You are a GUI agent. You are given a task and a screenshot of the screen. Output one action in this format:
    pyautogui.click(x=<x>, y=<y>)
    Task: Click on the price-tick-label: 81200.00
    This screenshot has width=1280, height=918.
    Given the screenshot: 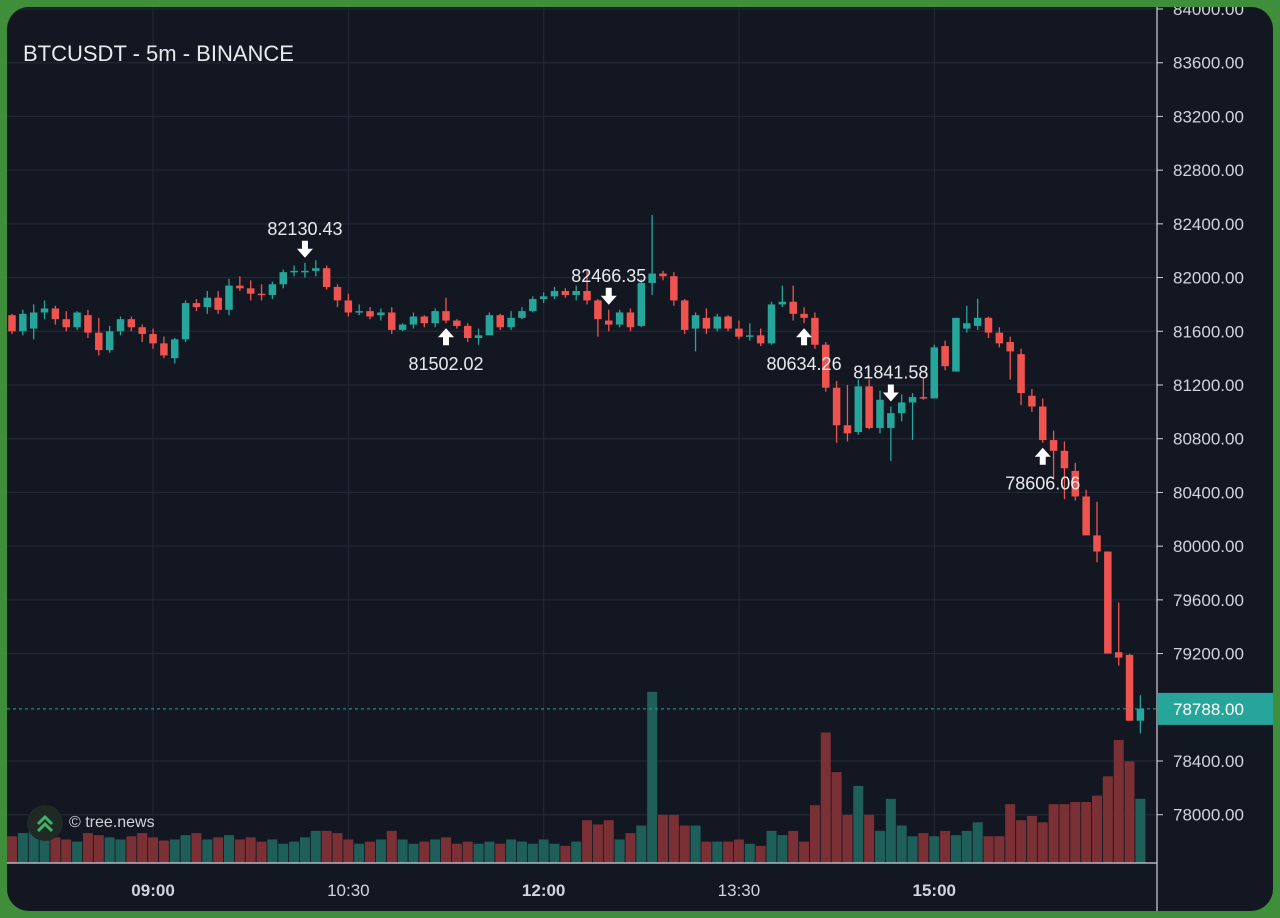 What is the action you would take?
    pyautogui.click(x=1208, y=385)
    